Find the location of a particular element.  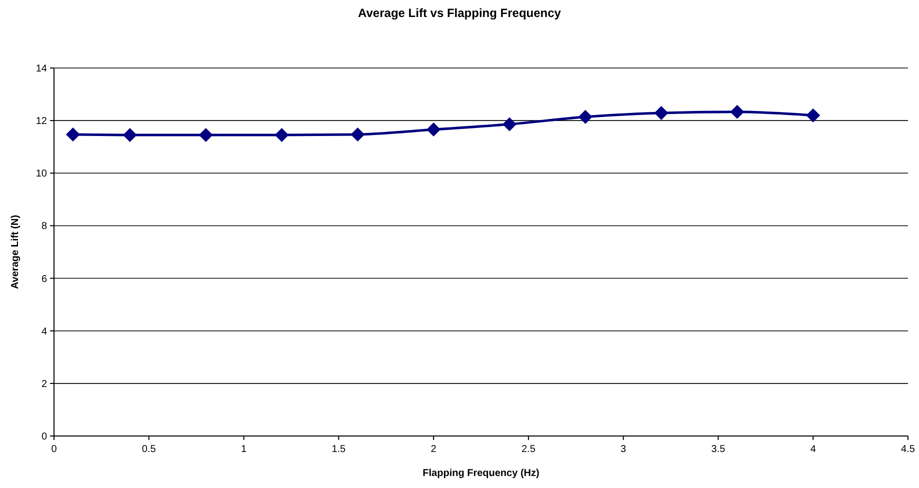

x-tick-label: 3.5 is located at coordinates (718, 449).